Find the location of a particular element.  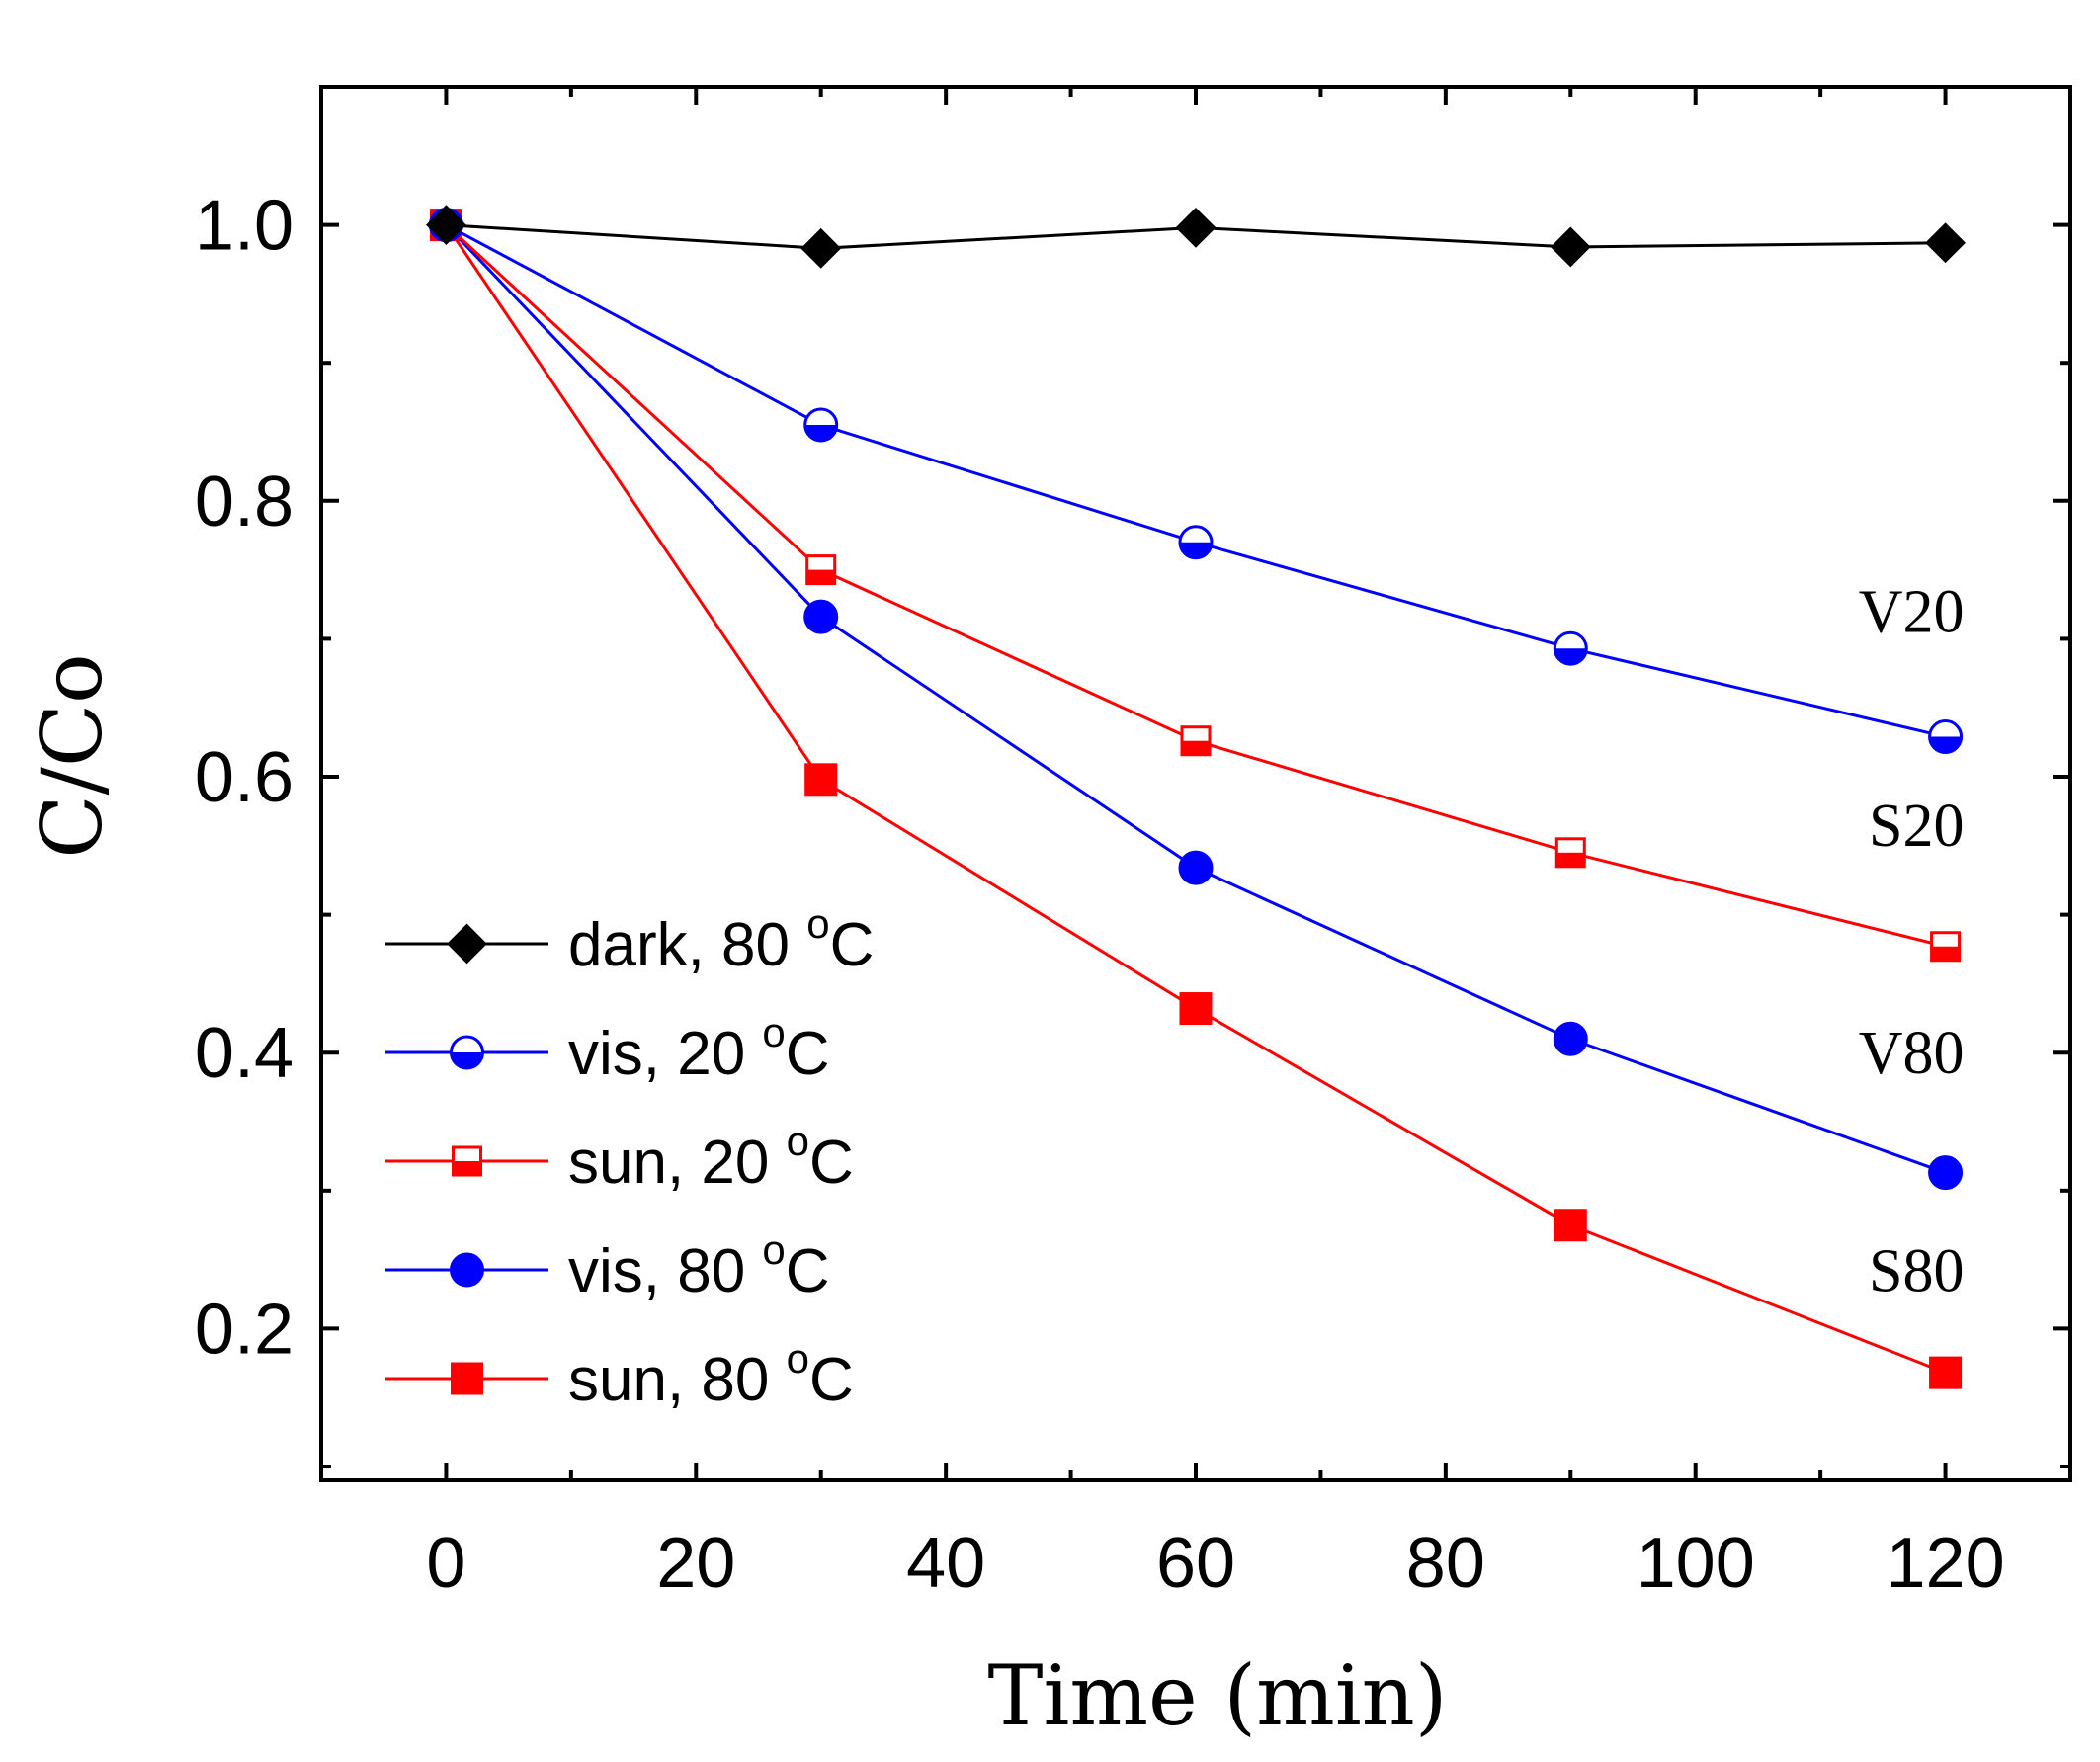

x-tick-label: 20 is located at coordinates (695, 1564).